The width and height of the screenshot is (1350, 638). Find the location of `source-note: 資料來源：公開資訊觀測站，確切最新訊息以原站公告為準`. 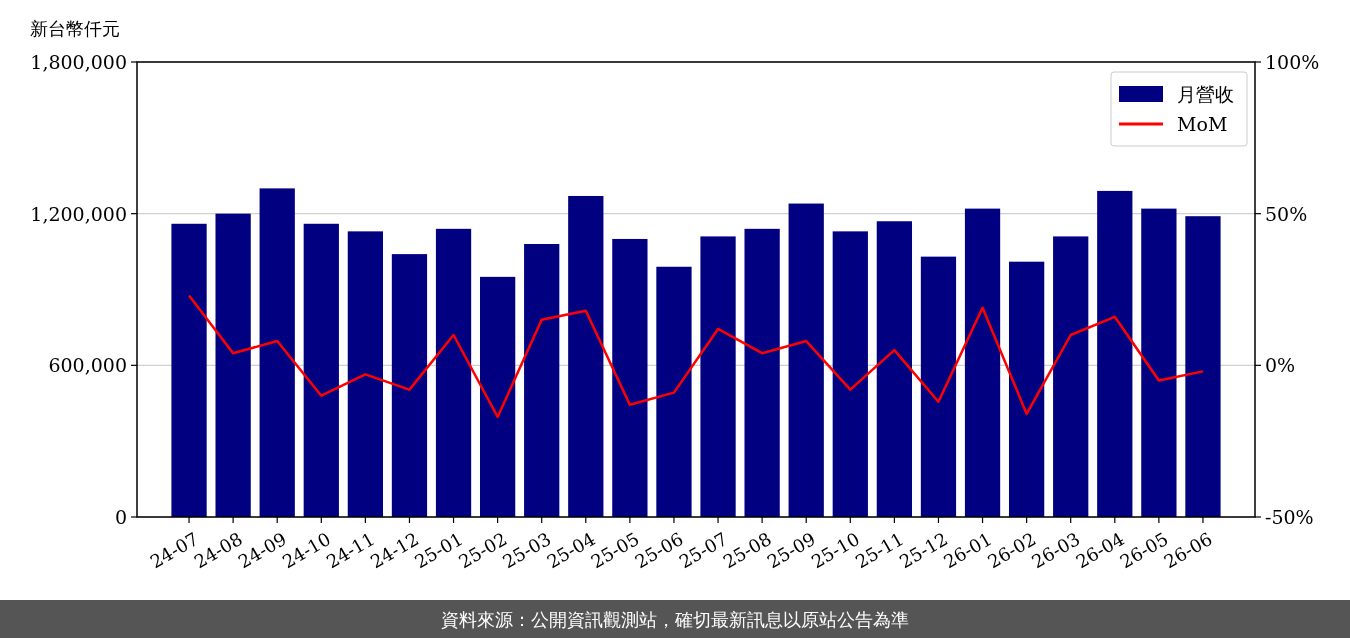

source-note: 資料來源：公開資訊觀測站，確切最新訊息以原站公告為準 is located at coordinates (675, 619).